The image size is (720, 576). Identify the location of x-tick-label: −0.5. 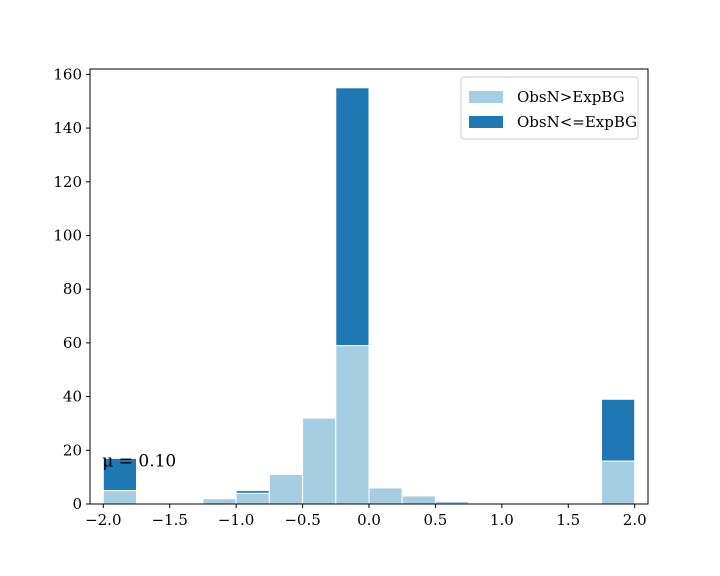
(302, 520).